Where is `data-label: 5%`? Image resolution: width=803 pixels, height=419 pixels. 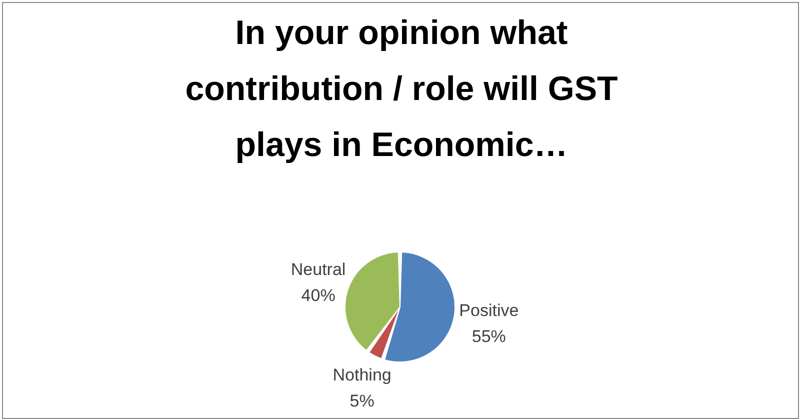 data-label: 5% is located at coordinates (362, 400).